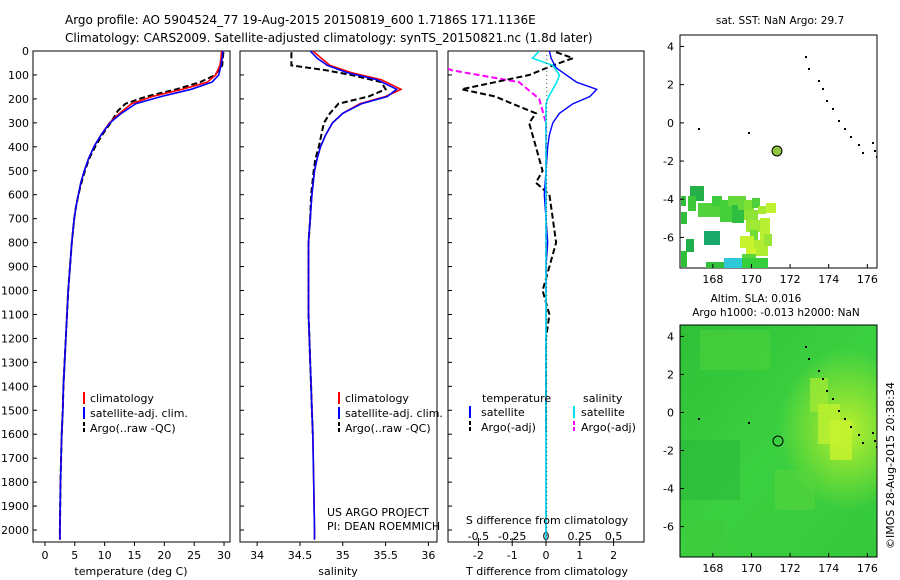  What do you see at coordinates (25, 51) in the screenshot?
I see `depth-tick-label: 0` at bounding box center [25, 51].